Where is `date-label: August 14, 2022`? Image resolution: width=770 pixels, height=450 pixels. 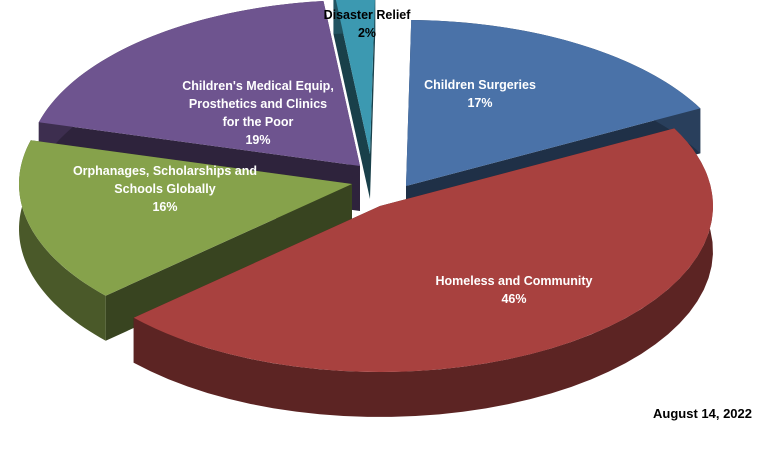
date-label: August 14, 2022 is located at coordinates (702, 413).